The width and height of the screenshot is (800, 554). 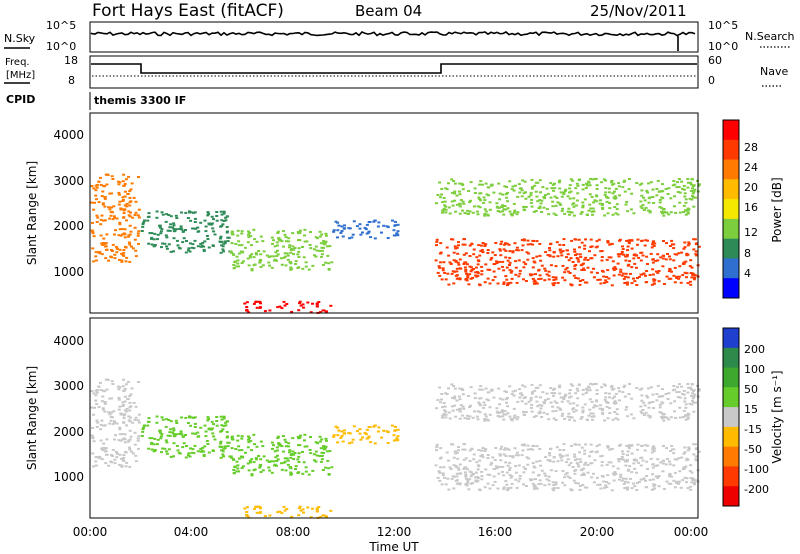 I want to click on power-cbar-label: Power [dB], so click(x=777, y=209).